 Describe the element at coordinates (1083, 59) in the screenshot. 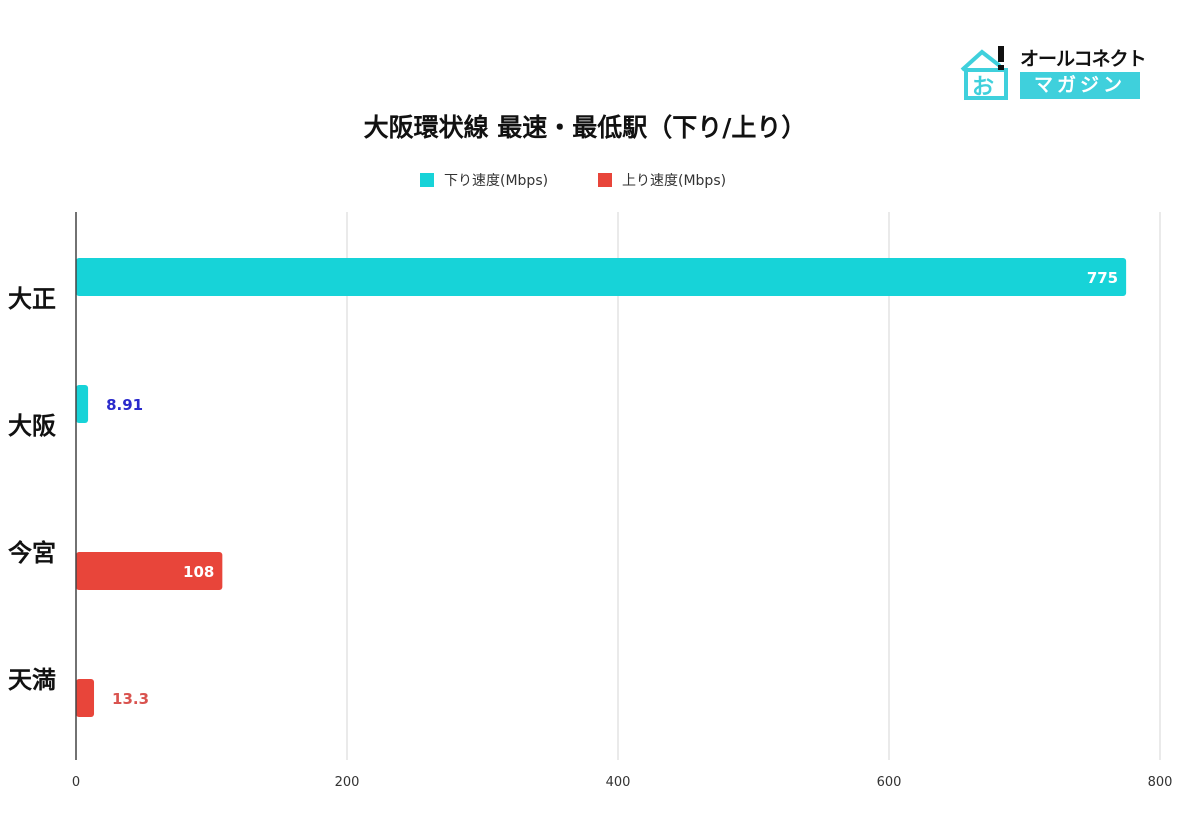

I see `logo-text: オールコネクト` at that location.